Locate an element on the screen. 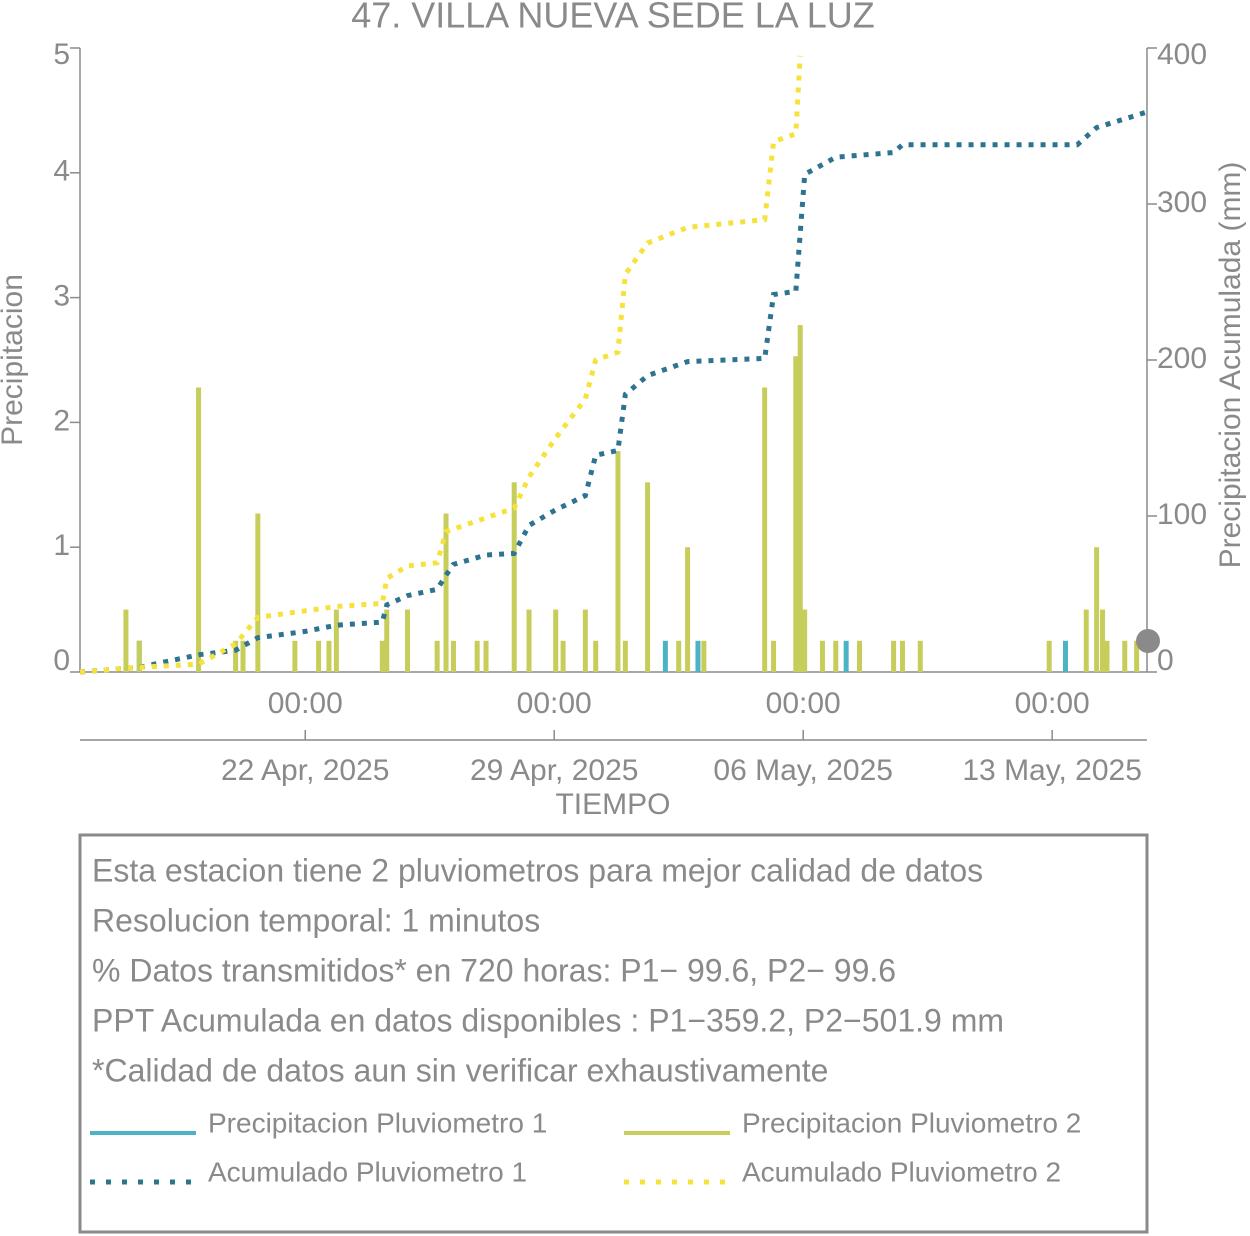 This screenshot has width=1250, height=1236. chart-title: 47. VILLA NUEVA SEDE LA LUZ is located at coordinates (613, 18).